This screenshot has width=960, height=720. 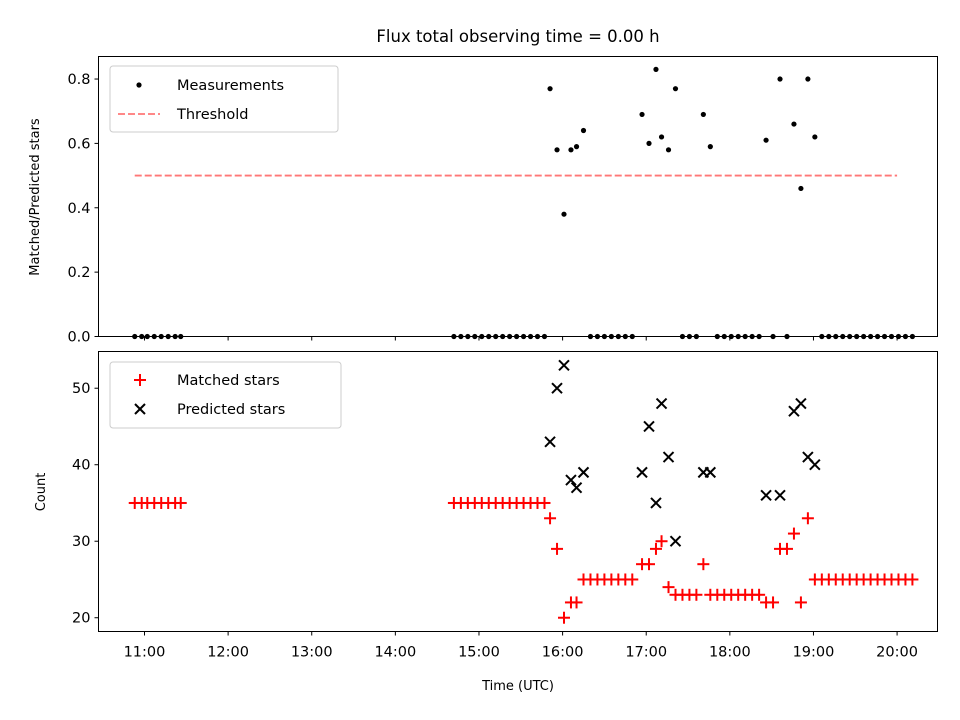 I want to click on top-legend-box, so click(x=224, y=99).